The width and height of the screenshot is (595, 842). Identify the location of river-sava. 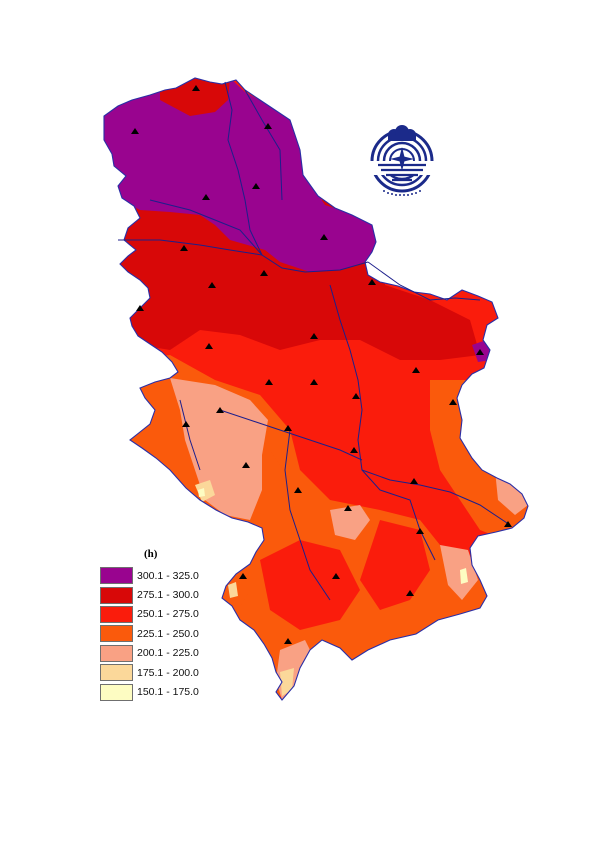
(190, 247).